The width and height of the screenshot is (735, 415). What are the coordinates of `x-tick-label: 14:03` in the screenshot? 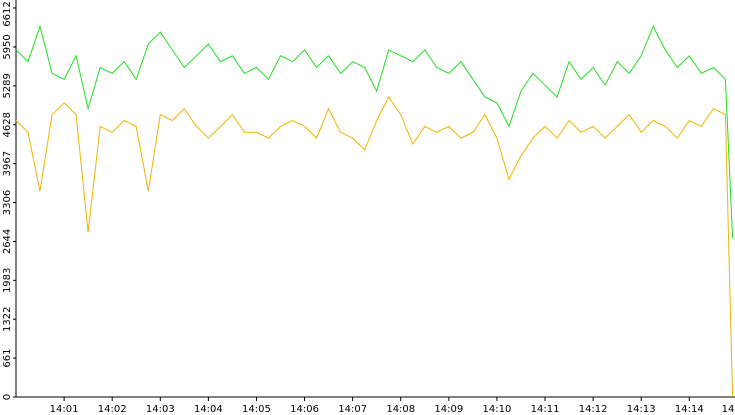 It's located at (160, 409).